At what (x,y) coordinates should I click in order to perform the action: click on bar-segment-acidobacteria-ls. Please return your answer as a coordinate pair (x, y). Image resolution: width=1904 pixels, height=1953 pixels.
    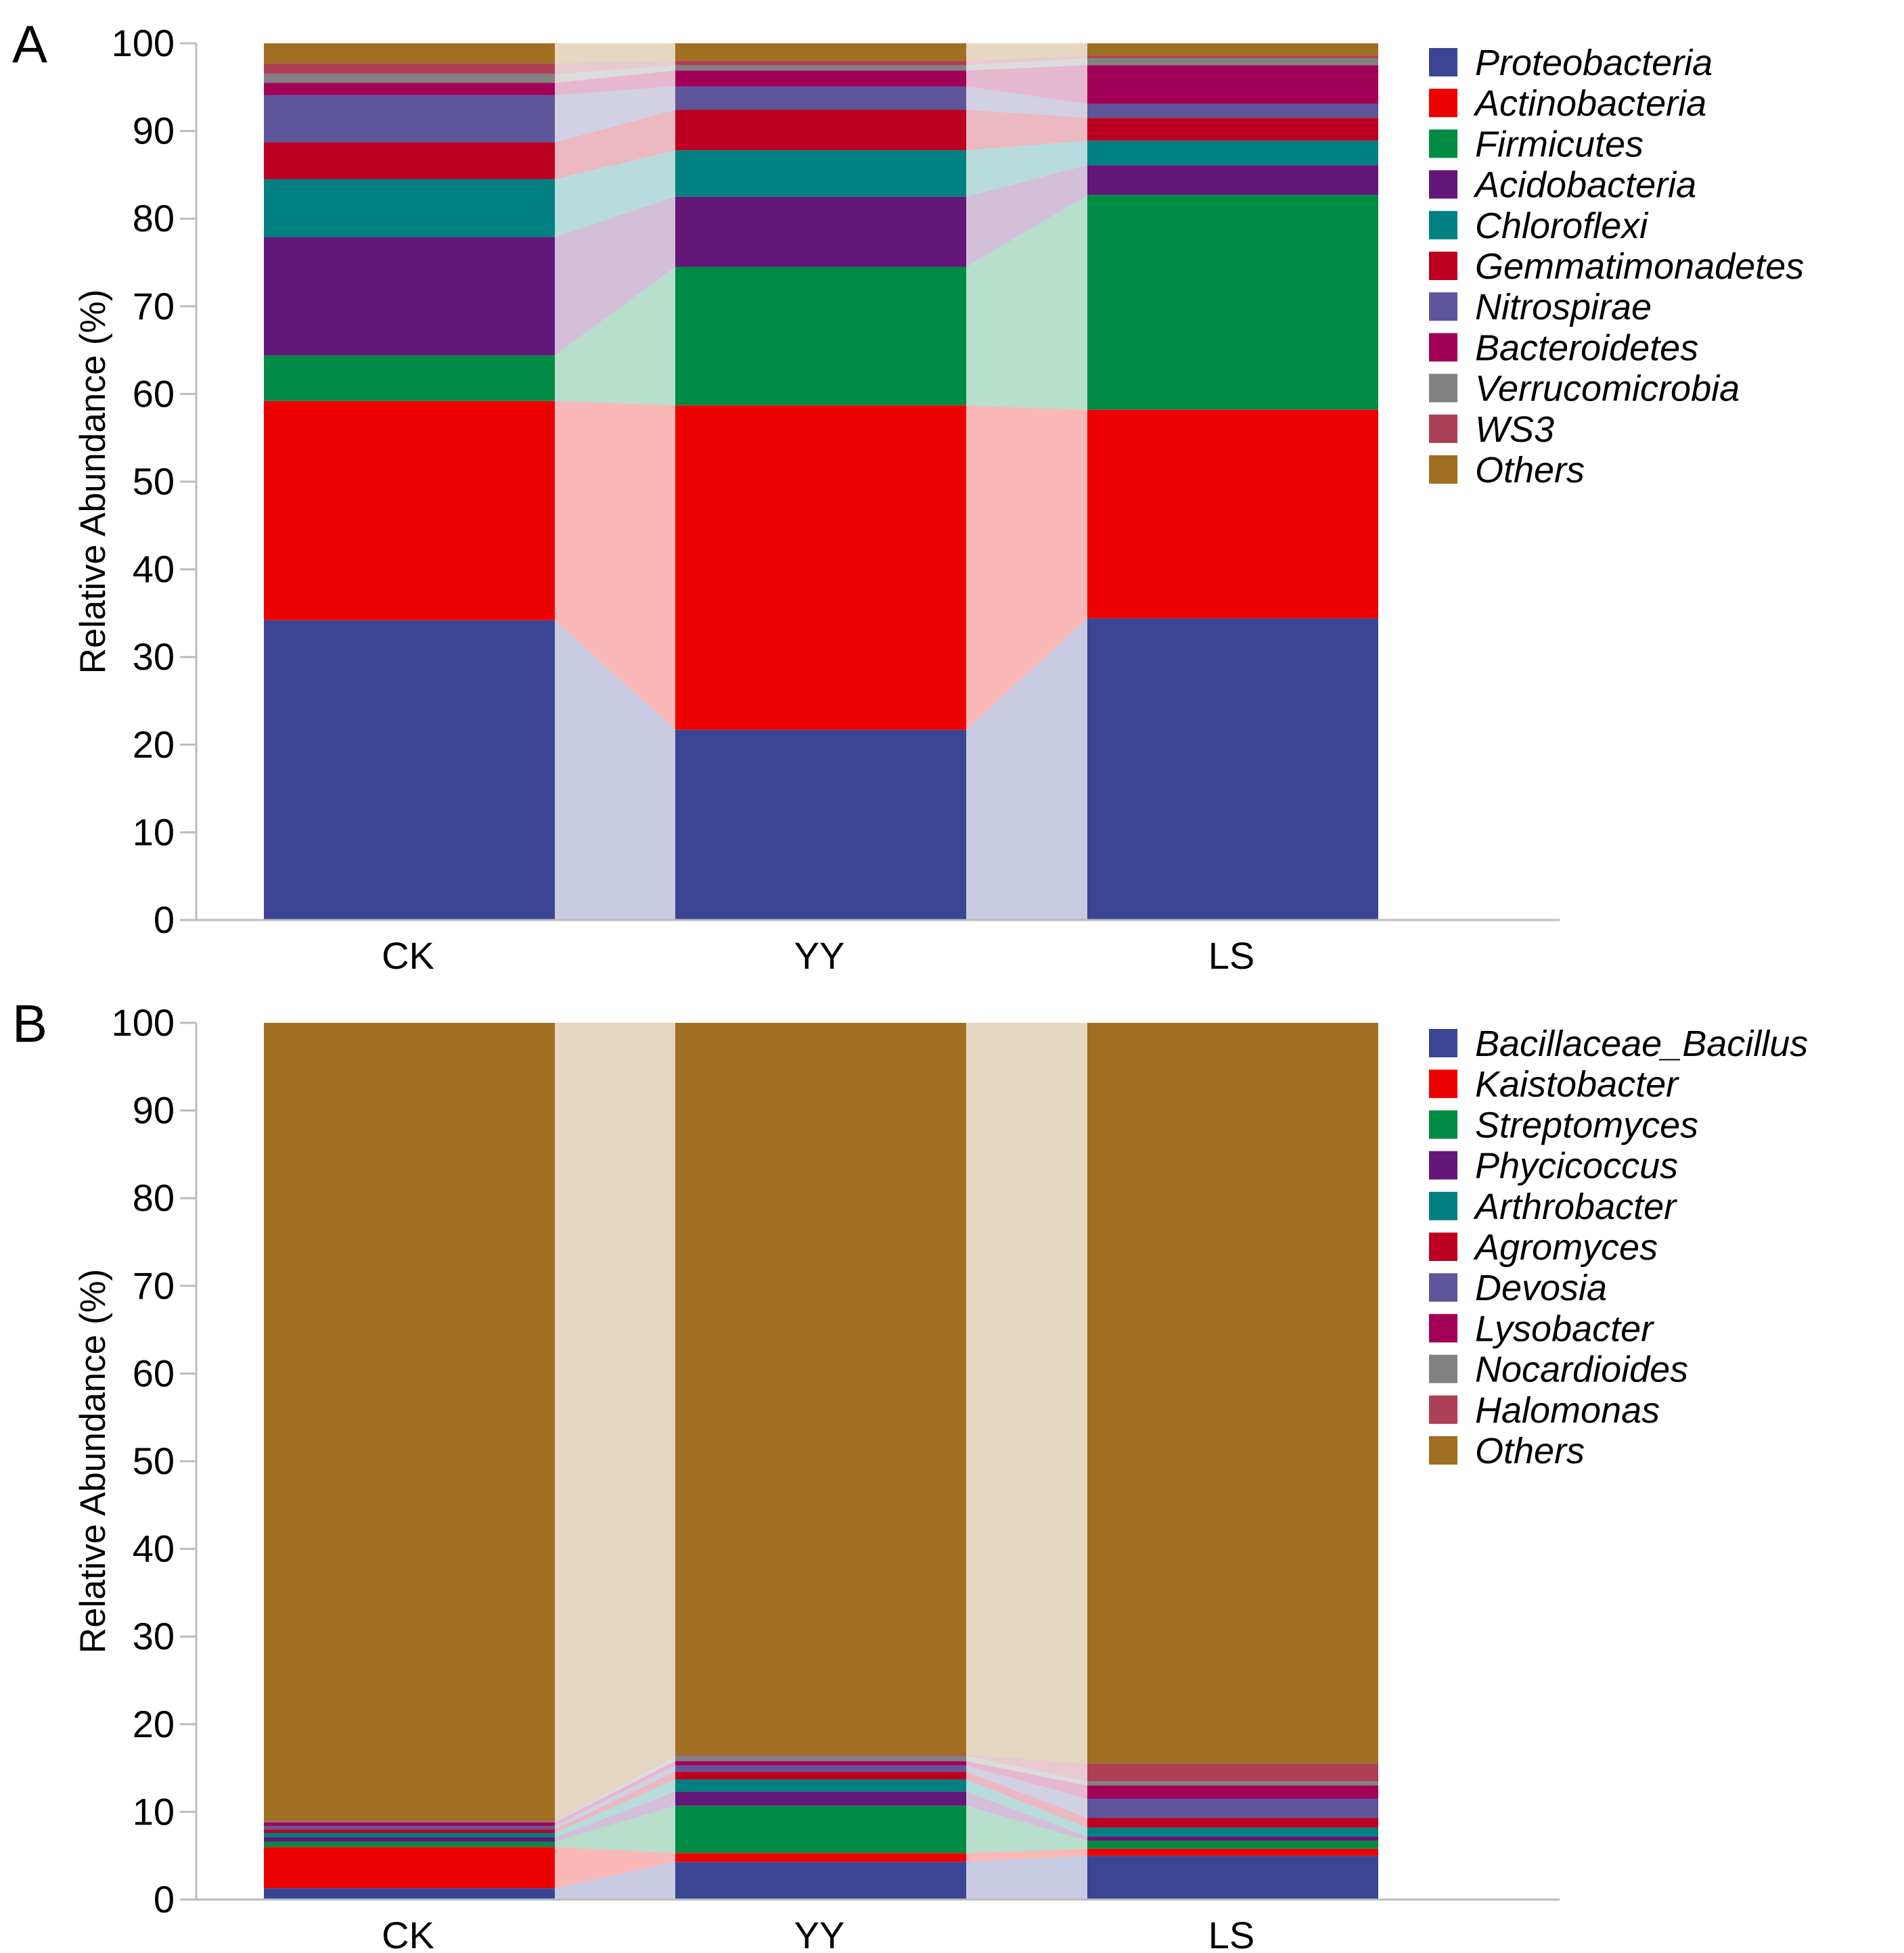
    Looking at the image, I should click on (1232, 180).